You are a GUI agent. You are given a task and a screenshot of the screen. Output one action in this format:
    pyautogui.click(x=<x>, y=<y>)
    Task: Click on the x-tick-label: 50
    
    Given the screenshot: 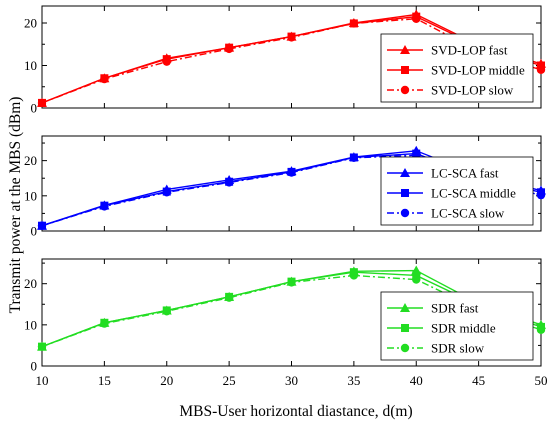 What is the action you would take?
    pyautogui.click(x=541, y=380)
    